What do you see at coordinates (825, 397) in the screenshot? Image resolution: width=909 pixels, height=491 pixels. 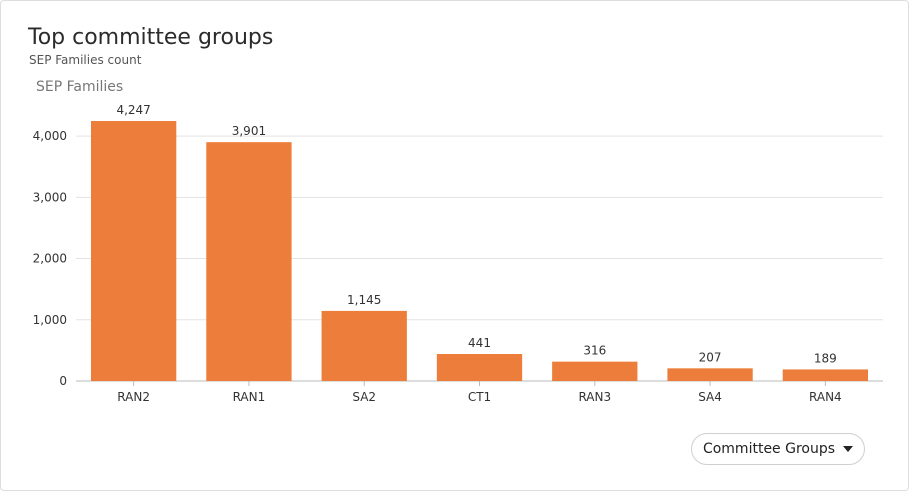 I see `x-tick-label: RAN4` at bounding box center [825, 397].